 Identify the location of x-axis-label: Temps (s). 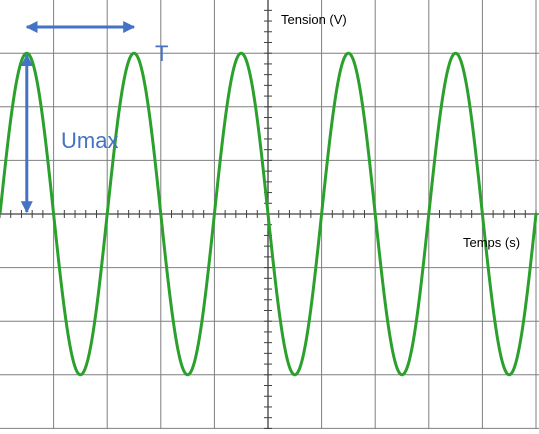
(491, 242).